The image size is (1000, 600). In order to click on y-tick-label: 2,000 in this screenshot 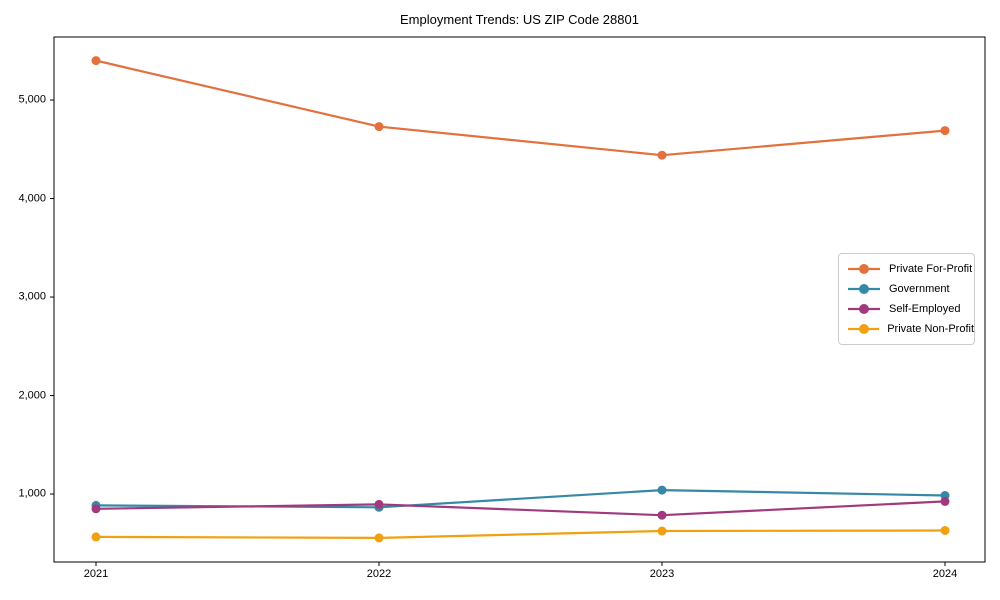, I will do `click(32, 395)`.